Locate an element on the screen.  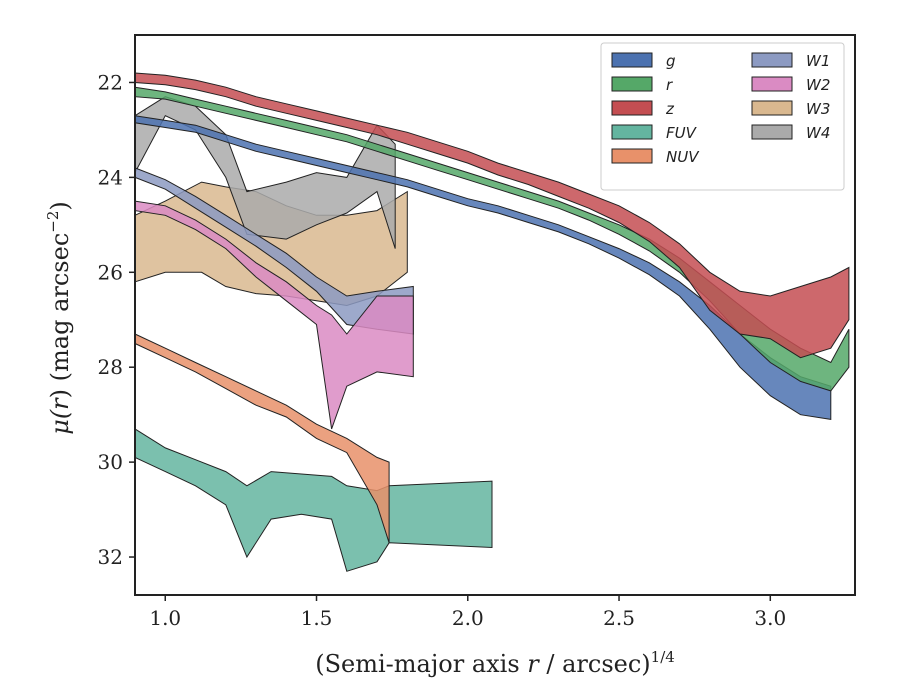
y-tick-label: 32 is located at coordinates (110, 557).